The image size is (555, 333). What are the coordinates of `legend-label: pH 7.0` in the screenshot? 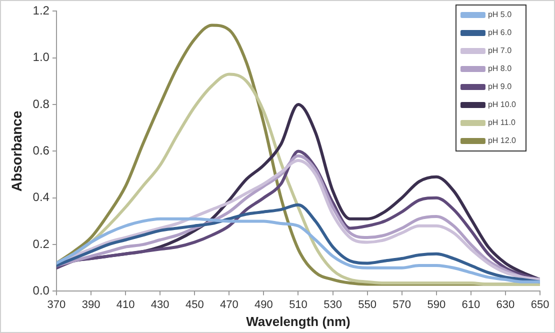 It's located at (500, 51).